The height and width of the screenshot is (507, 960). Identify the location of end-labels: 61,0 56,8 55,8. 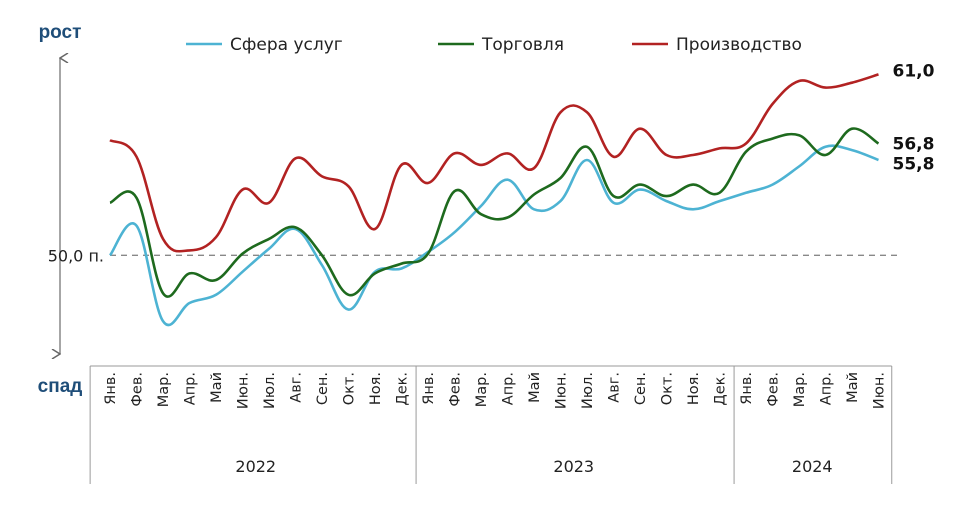
(914, 117).